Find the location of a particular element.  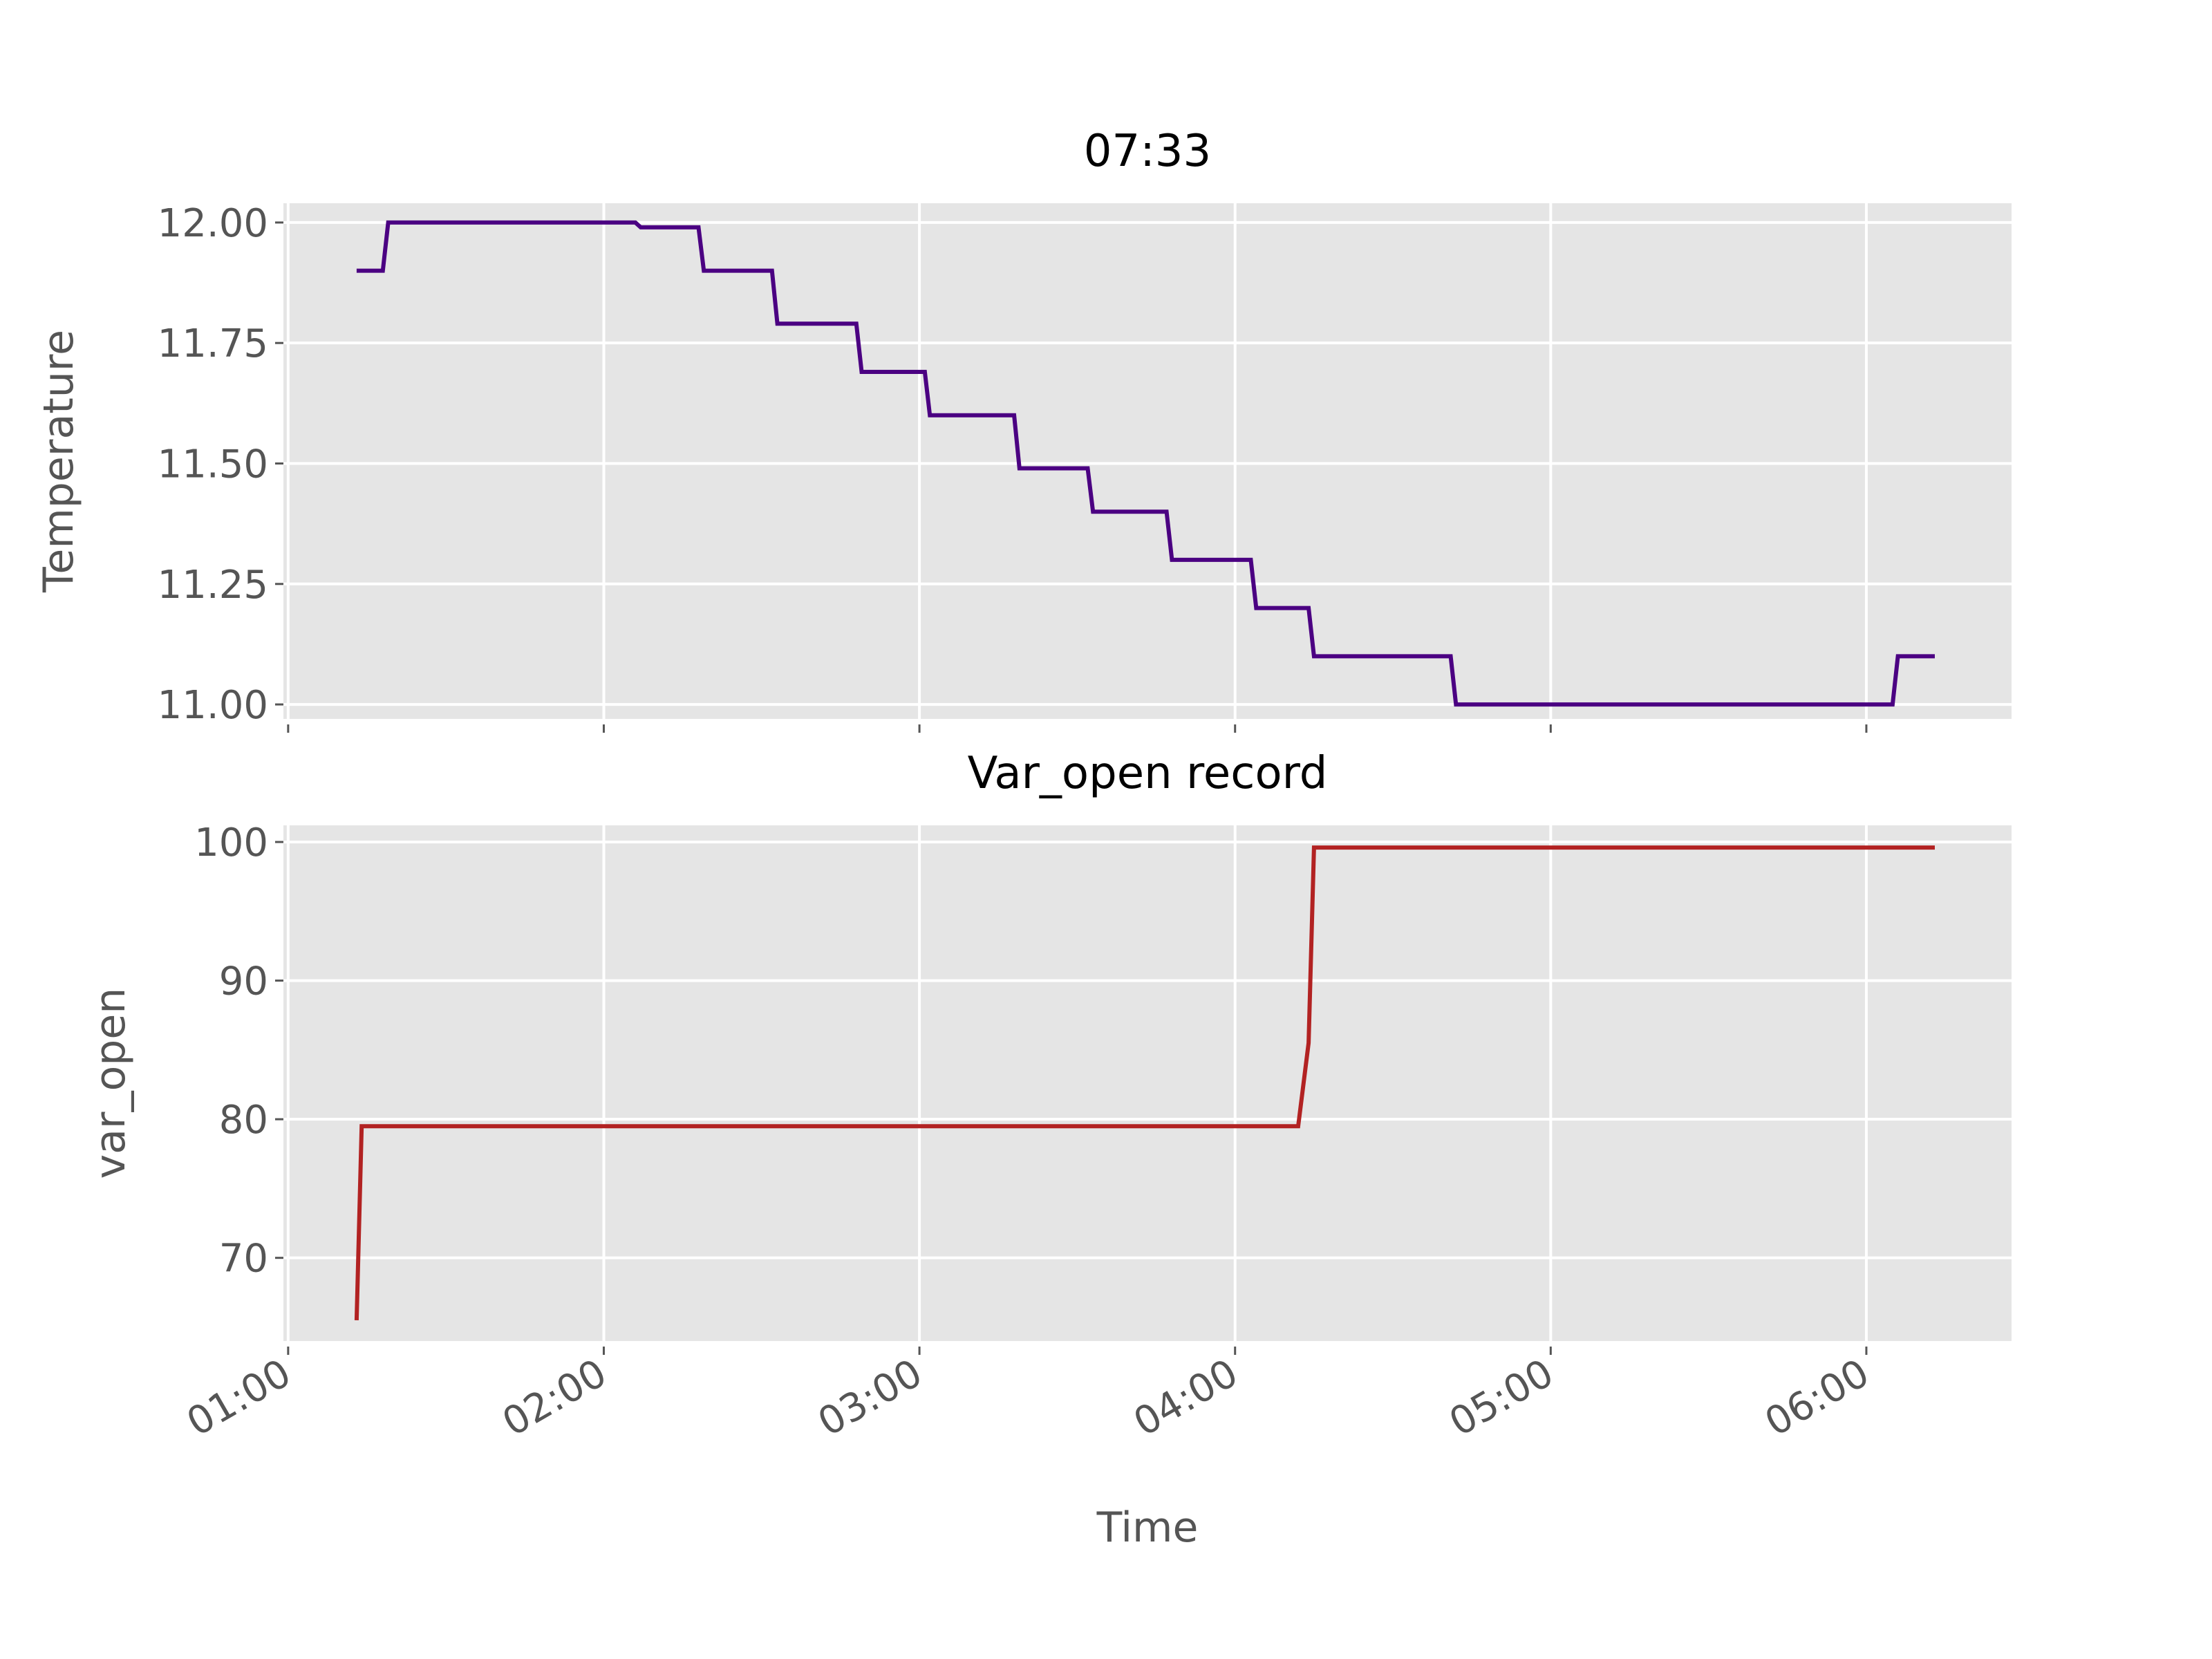

temperature-y-ticks: 11.00 11.25 11.50 11.75 12.00 is located at coordinates (221, 465).